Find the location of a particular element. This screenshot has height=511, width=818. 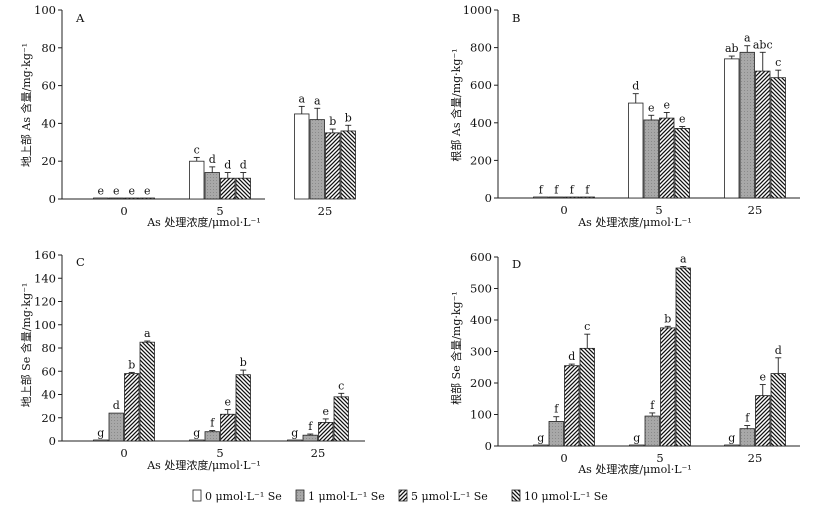

y-tick-label: 300 is located at coordinates (481, 352).